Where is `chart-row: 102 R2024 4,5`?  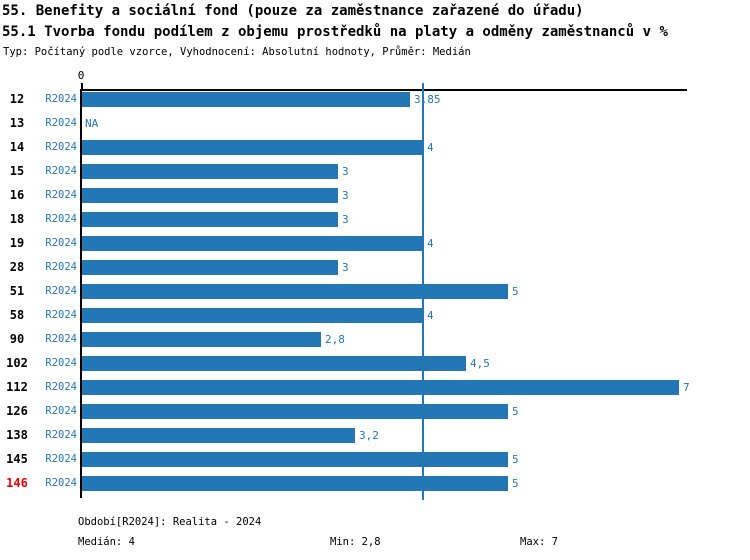
chart-row: 102 R2024 4,5 is located at coordinates (375, 363).